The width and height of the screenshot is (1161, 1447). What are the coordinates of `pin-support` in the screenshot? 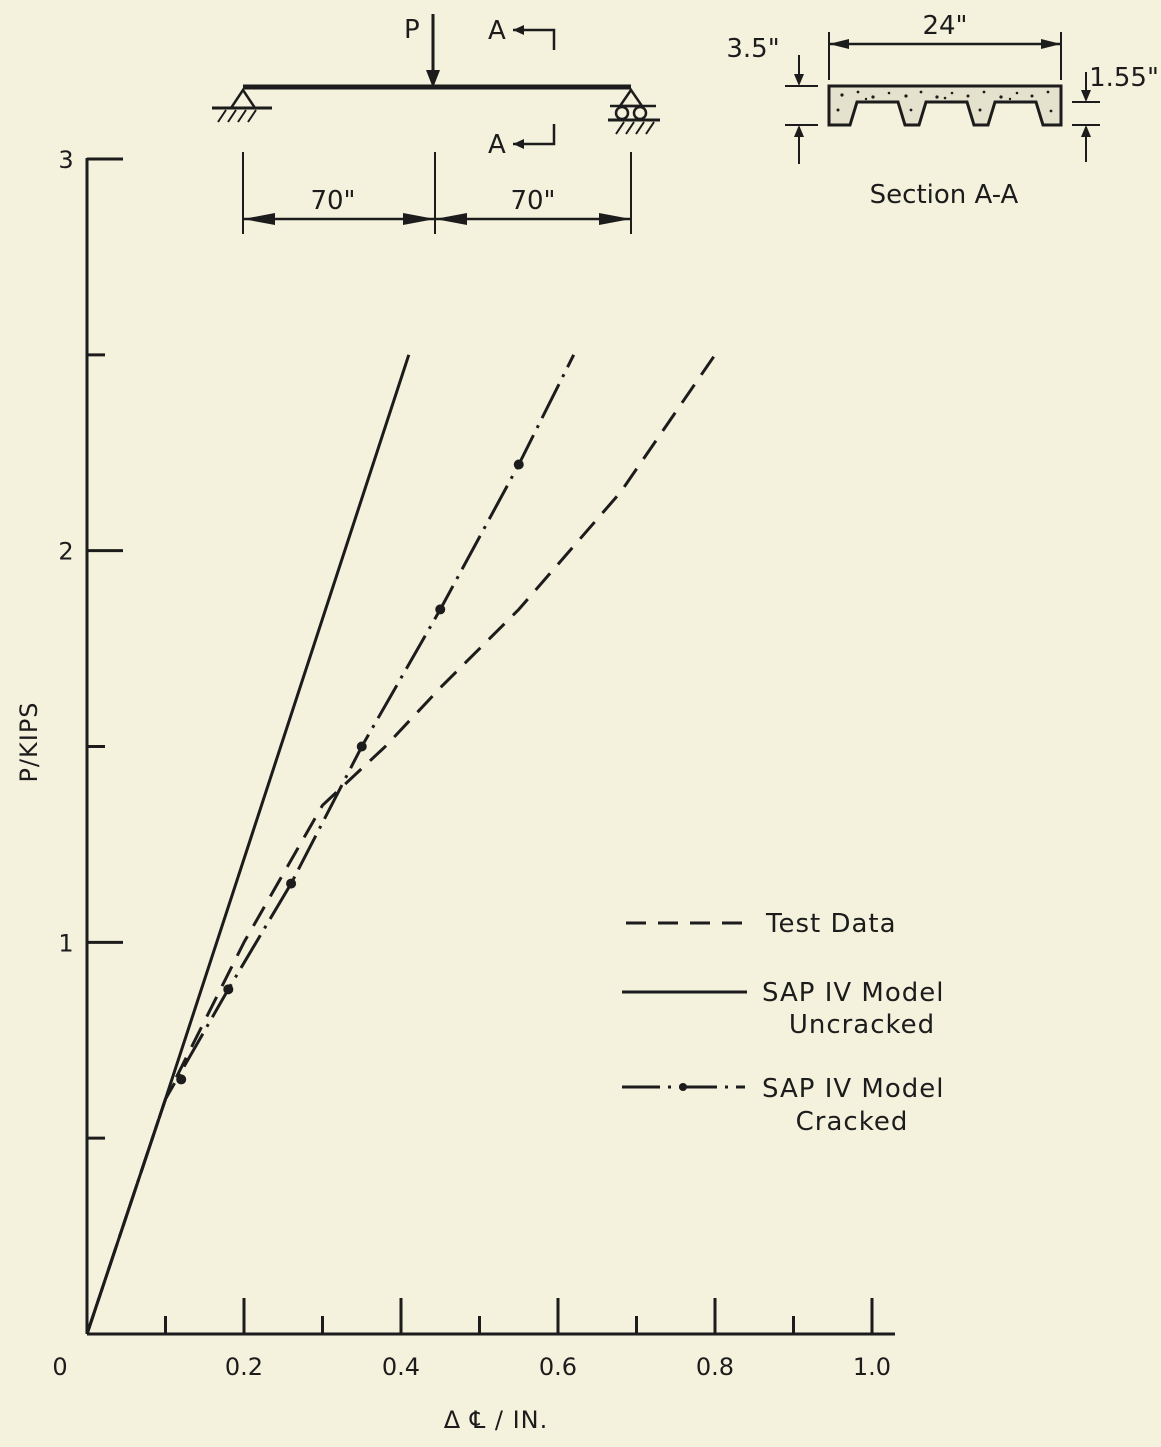 It's located at (243, 98).